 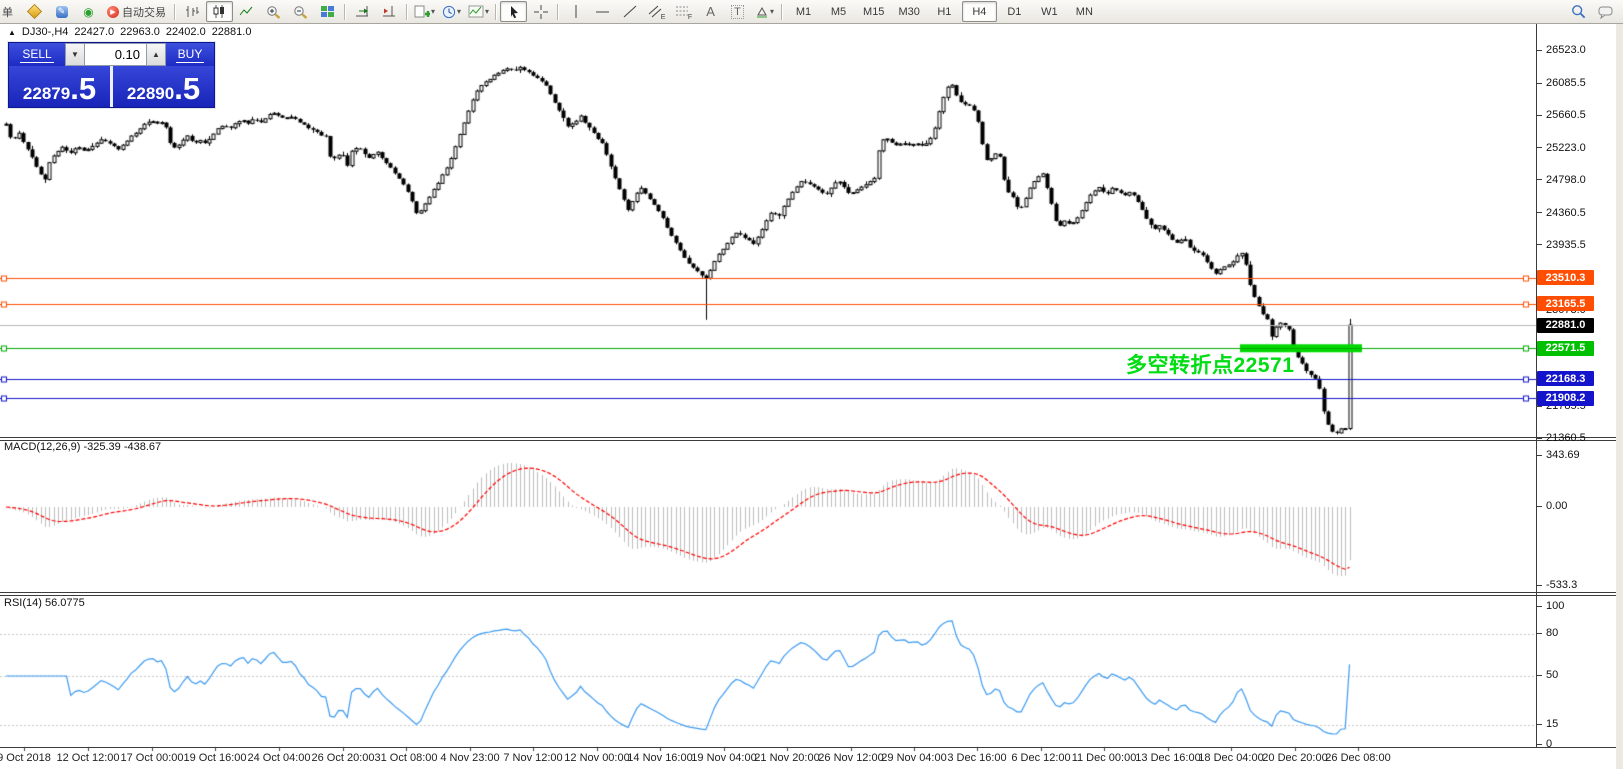 What do you see at coordinates (478, 11) in the screenshot?
I see `indicators-button: ▾` at bounding box center [478, 11].